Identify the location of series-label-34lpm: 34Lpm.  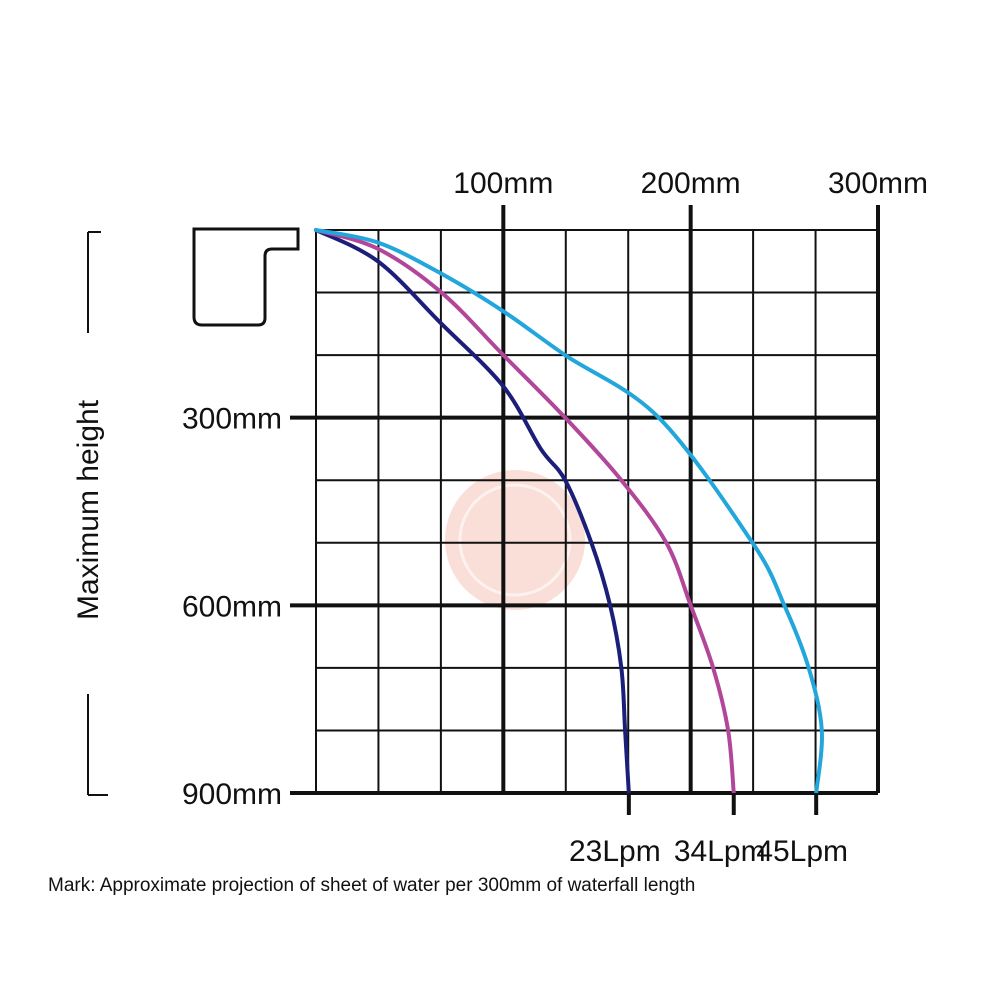
(720, 851).